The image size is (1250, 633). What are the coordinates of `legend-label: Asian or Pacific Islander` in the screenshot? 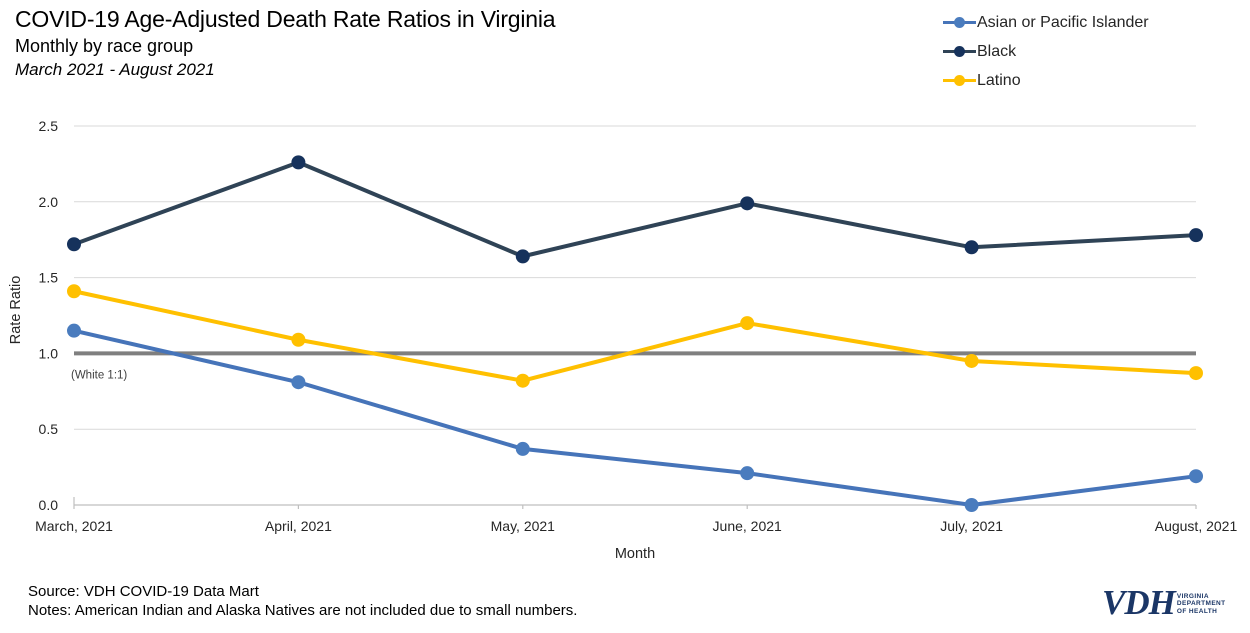 It's located at (1063, 22).